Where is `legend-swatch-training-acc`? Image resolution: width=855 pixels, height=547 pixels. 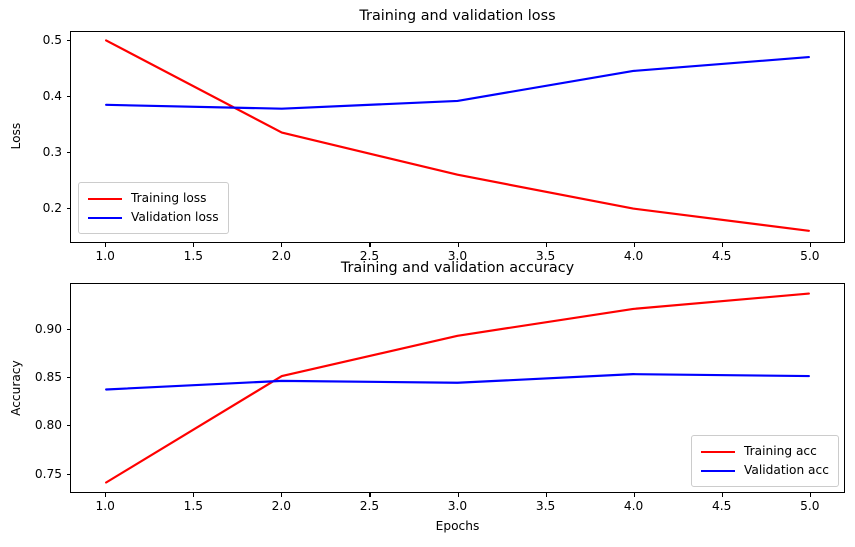
legend-swatch-training-acc is located at coordinates (718, 451).